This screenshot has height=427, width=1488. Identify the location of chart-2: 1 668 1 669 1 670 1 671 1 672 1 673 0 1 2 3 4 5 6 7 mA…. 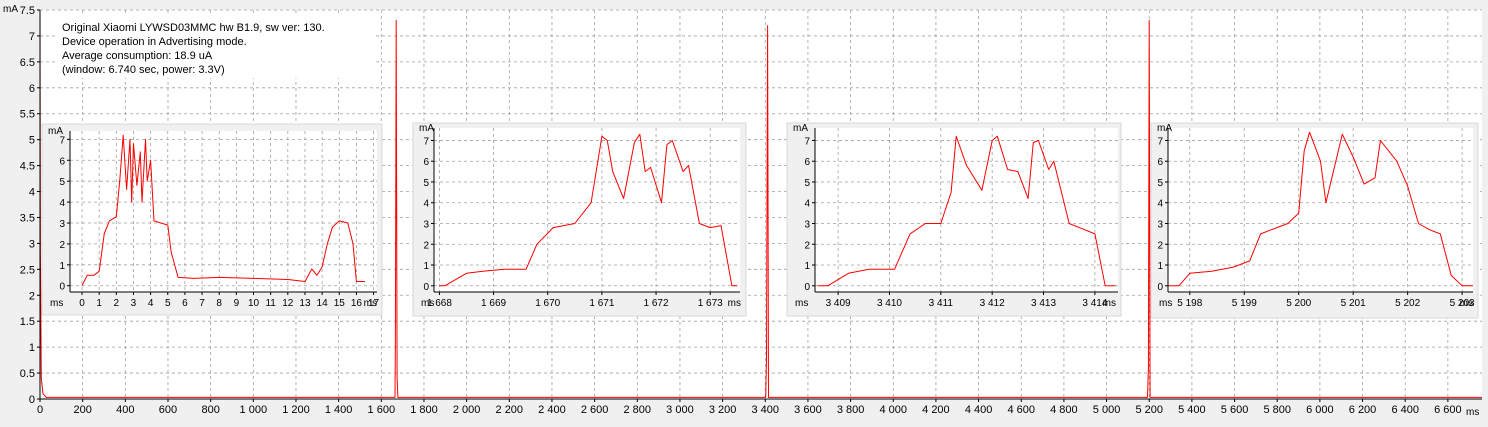
(579, 219).